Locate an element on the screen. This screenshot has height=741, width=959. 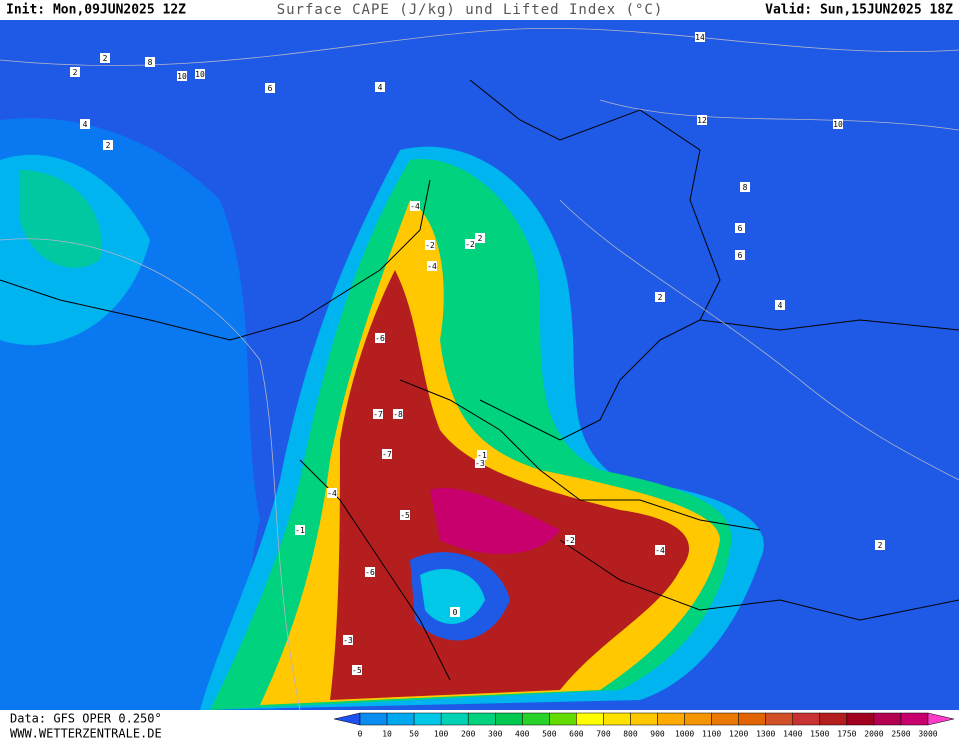
colorbar-tick-label: 2500 is located at coordinates (900, 734).